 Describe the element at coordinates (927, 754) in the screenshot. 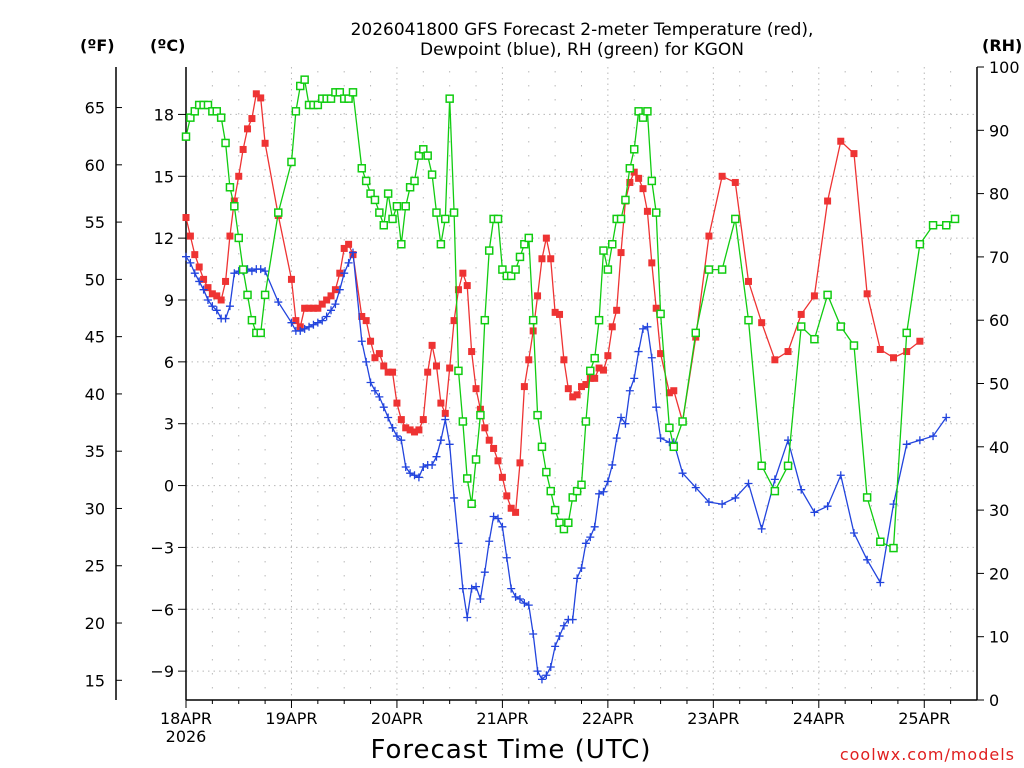

I see `credit-link: coolwx.com/models` at that location.